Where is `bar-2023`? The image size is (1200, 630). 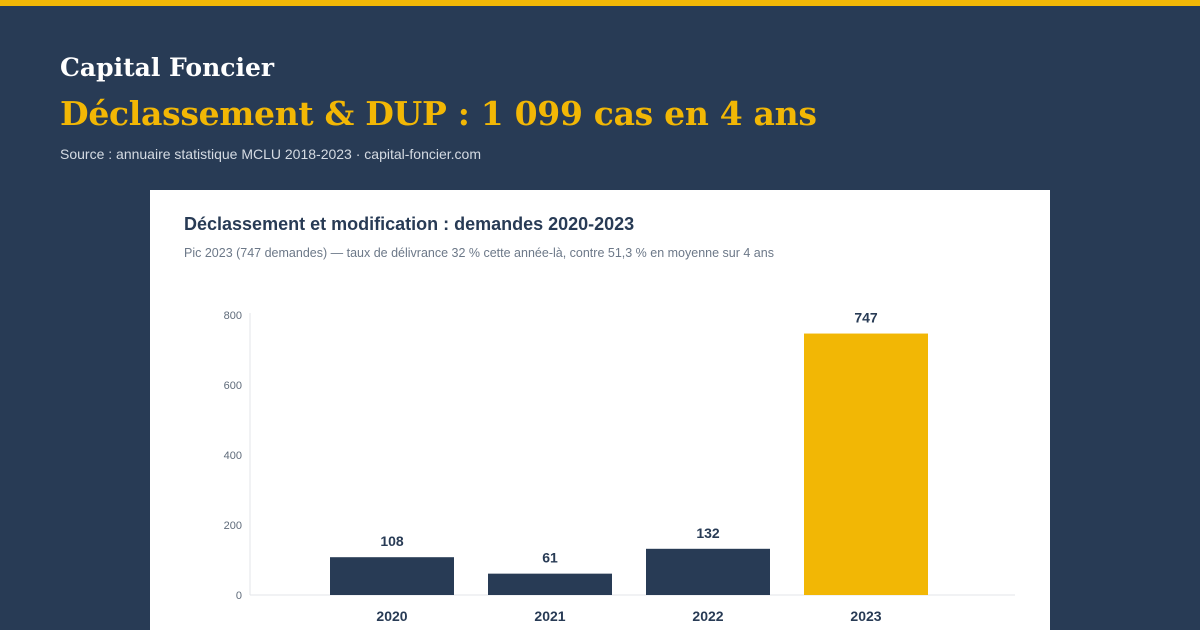
bar-2023 is located at coordinates (866, 464).